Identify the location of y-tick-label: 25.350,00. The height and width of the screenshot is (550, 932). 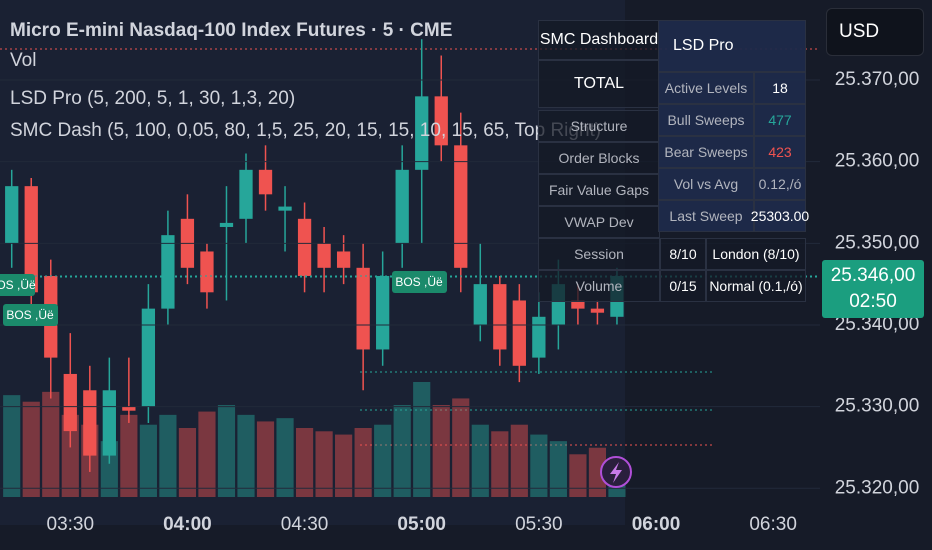
(877, 242).